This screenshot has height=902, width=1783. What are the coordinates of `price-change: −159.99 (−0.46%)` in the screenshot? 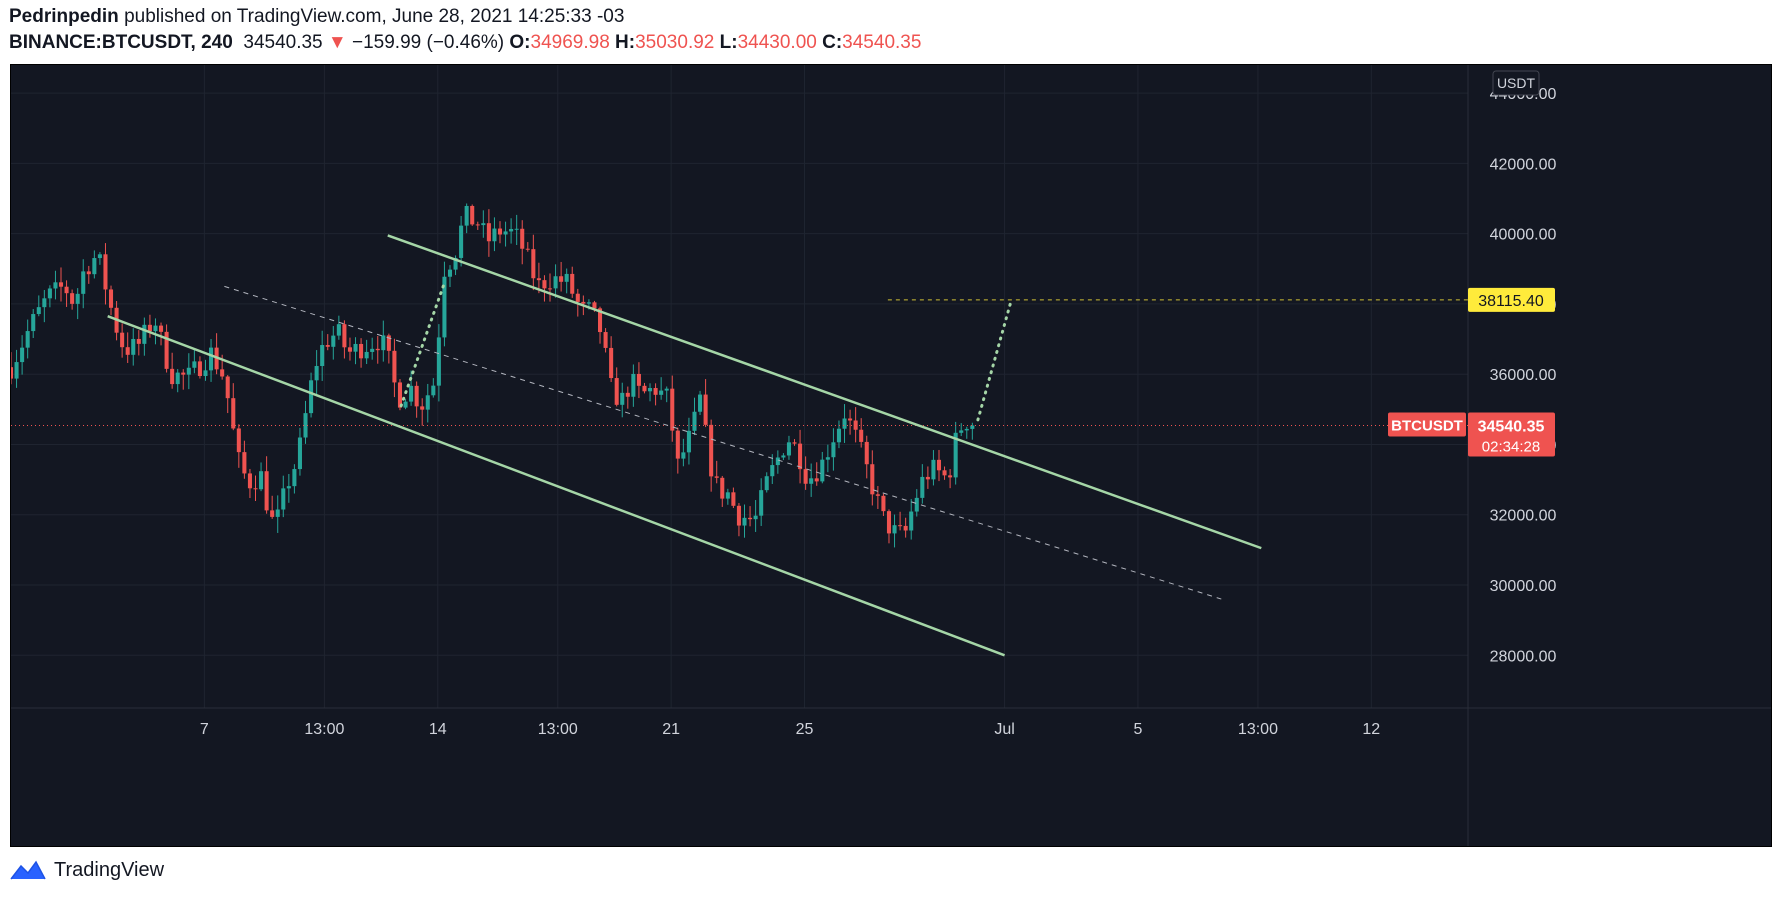 It's located at (428, 42).